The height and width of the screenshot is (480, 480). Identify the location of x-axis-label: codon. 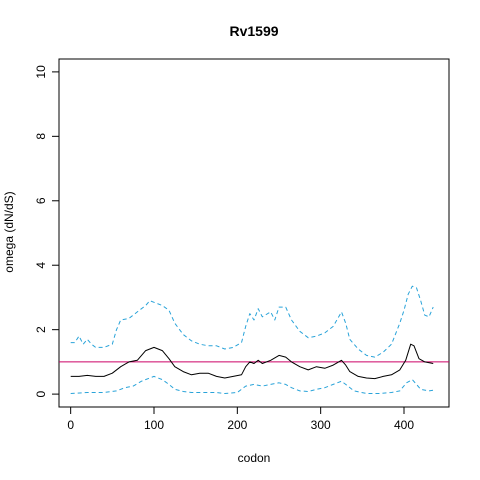
(254, 458).